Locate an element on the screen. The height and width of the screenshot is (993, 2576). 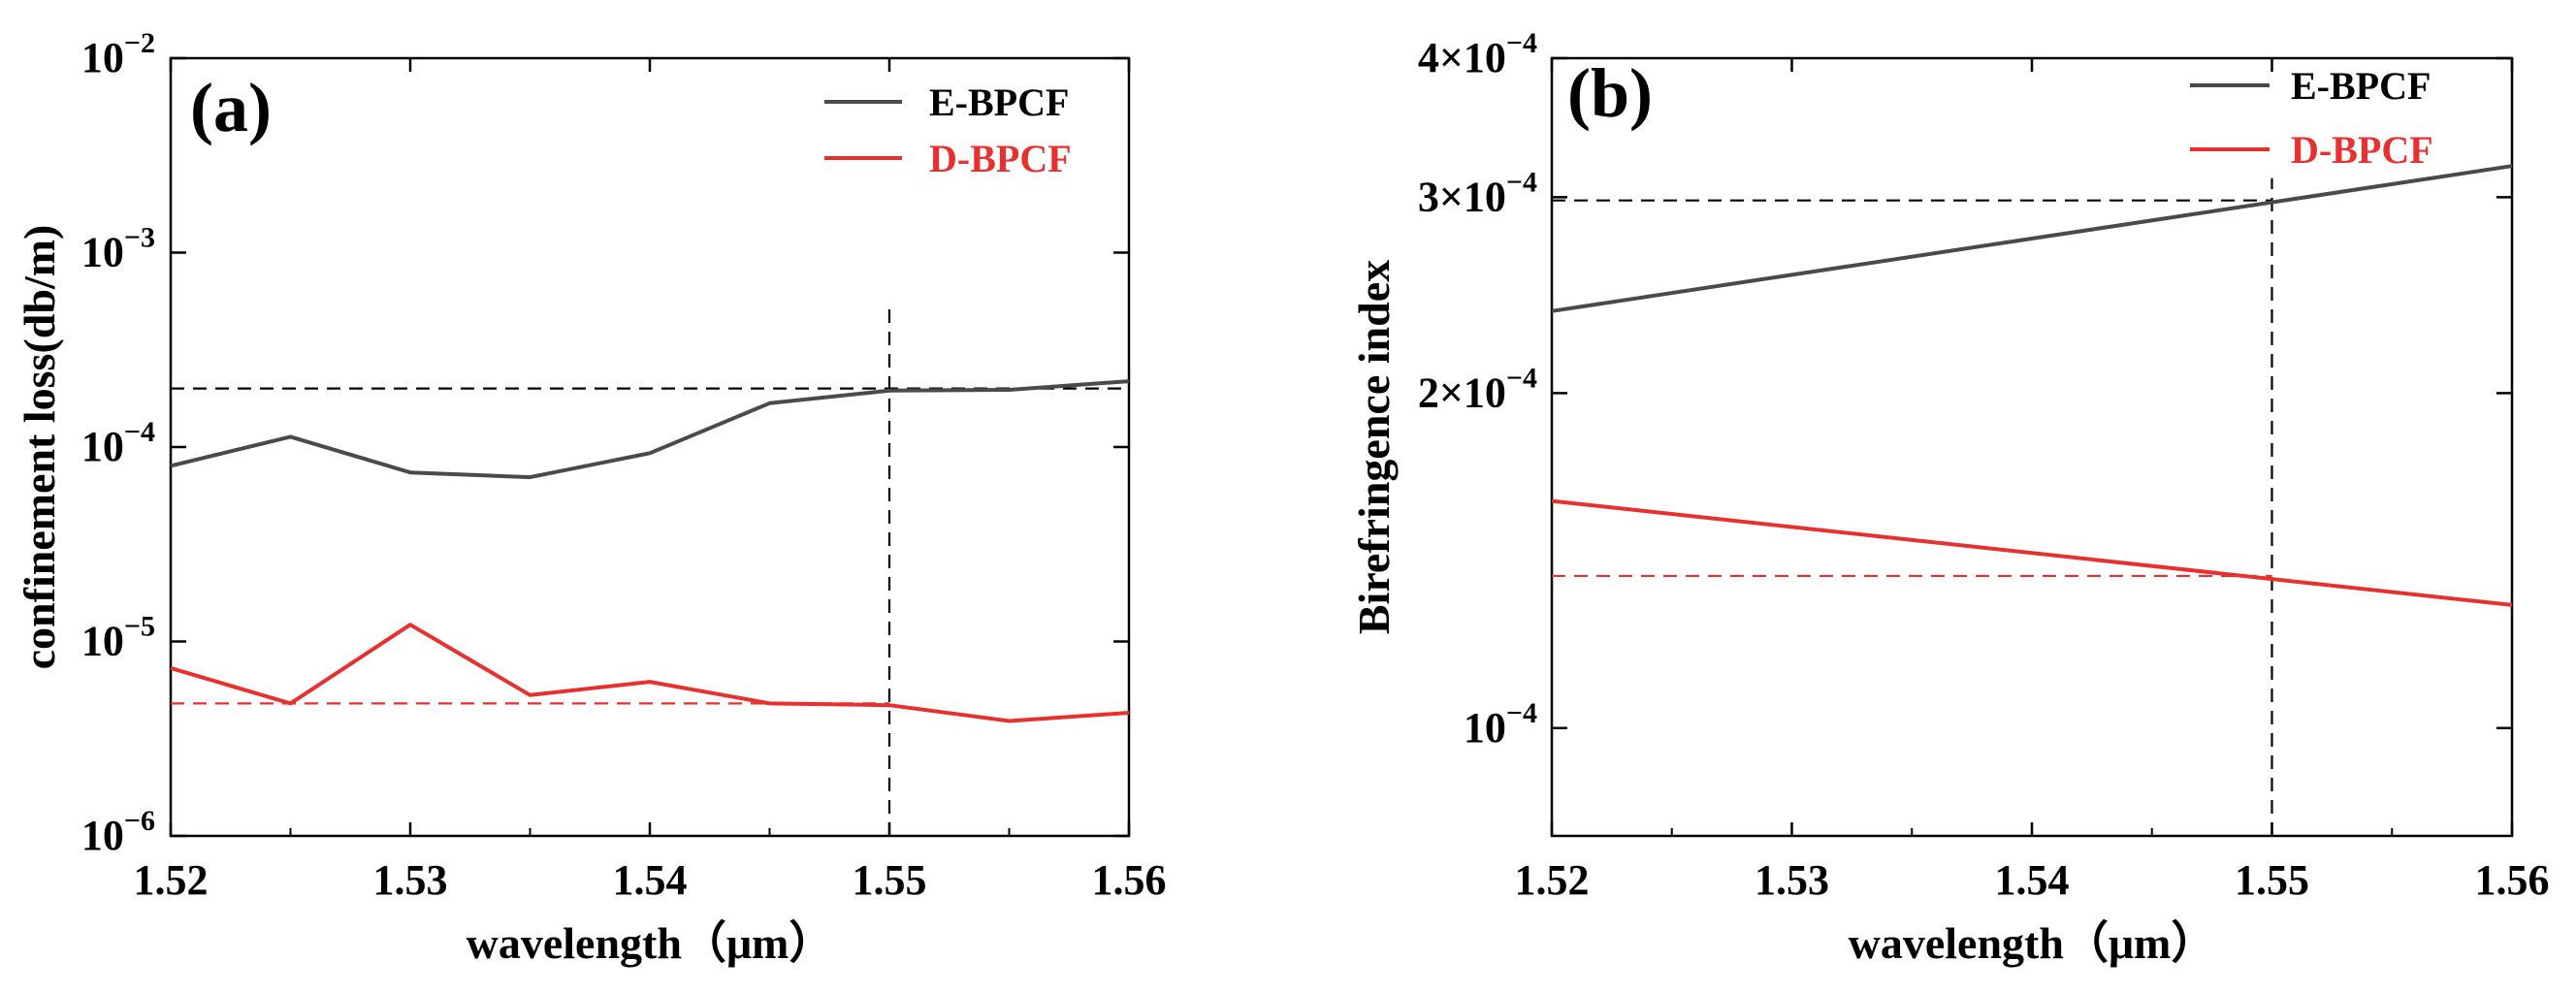
y-axis-label: Birefringence index is located at coordinates (1374, 447).